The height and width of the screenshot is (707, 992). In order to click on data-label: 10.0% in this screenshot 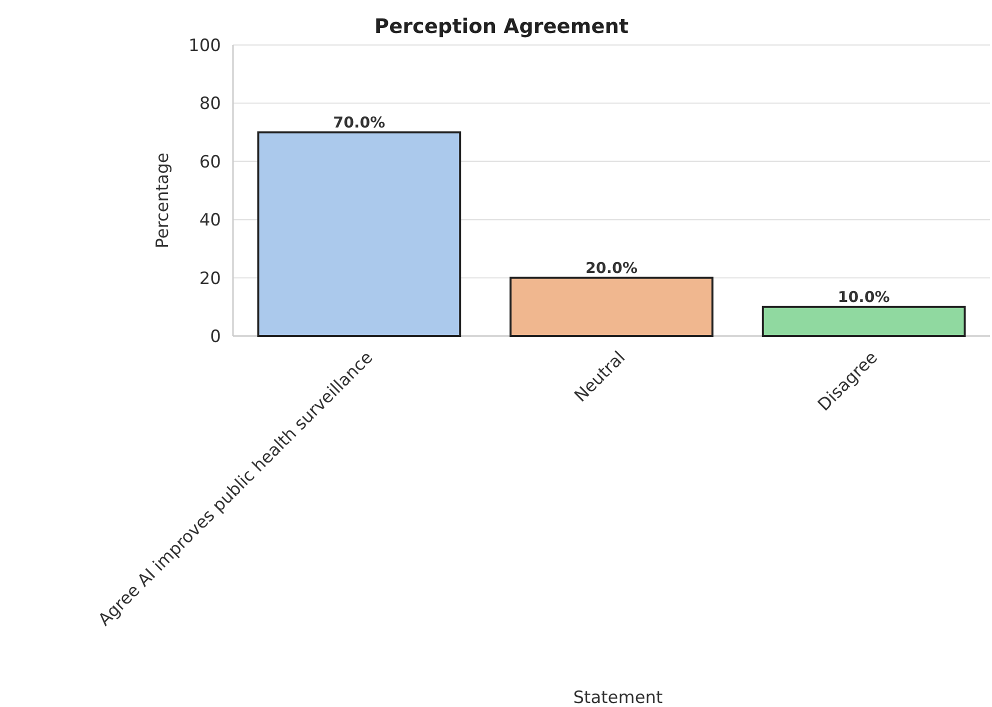, I will do `click(864, 297)`.